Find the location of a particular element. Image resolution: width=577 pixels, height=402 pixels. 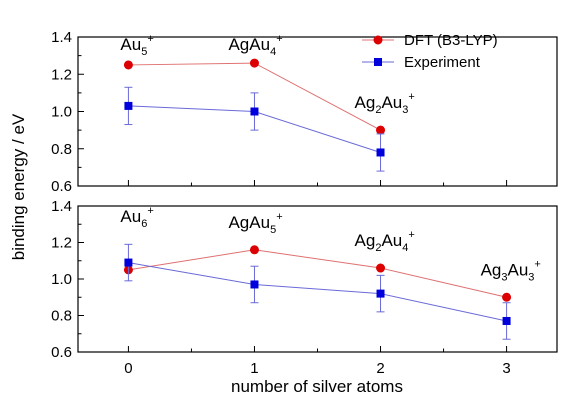

x-tick-label: 1 is located at coordinates (254, 368).